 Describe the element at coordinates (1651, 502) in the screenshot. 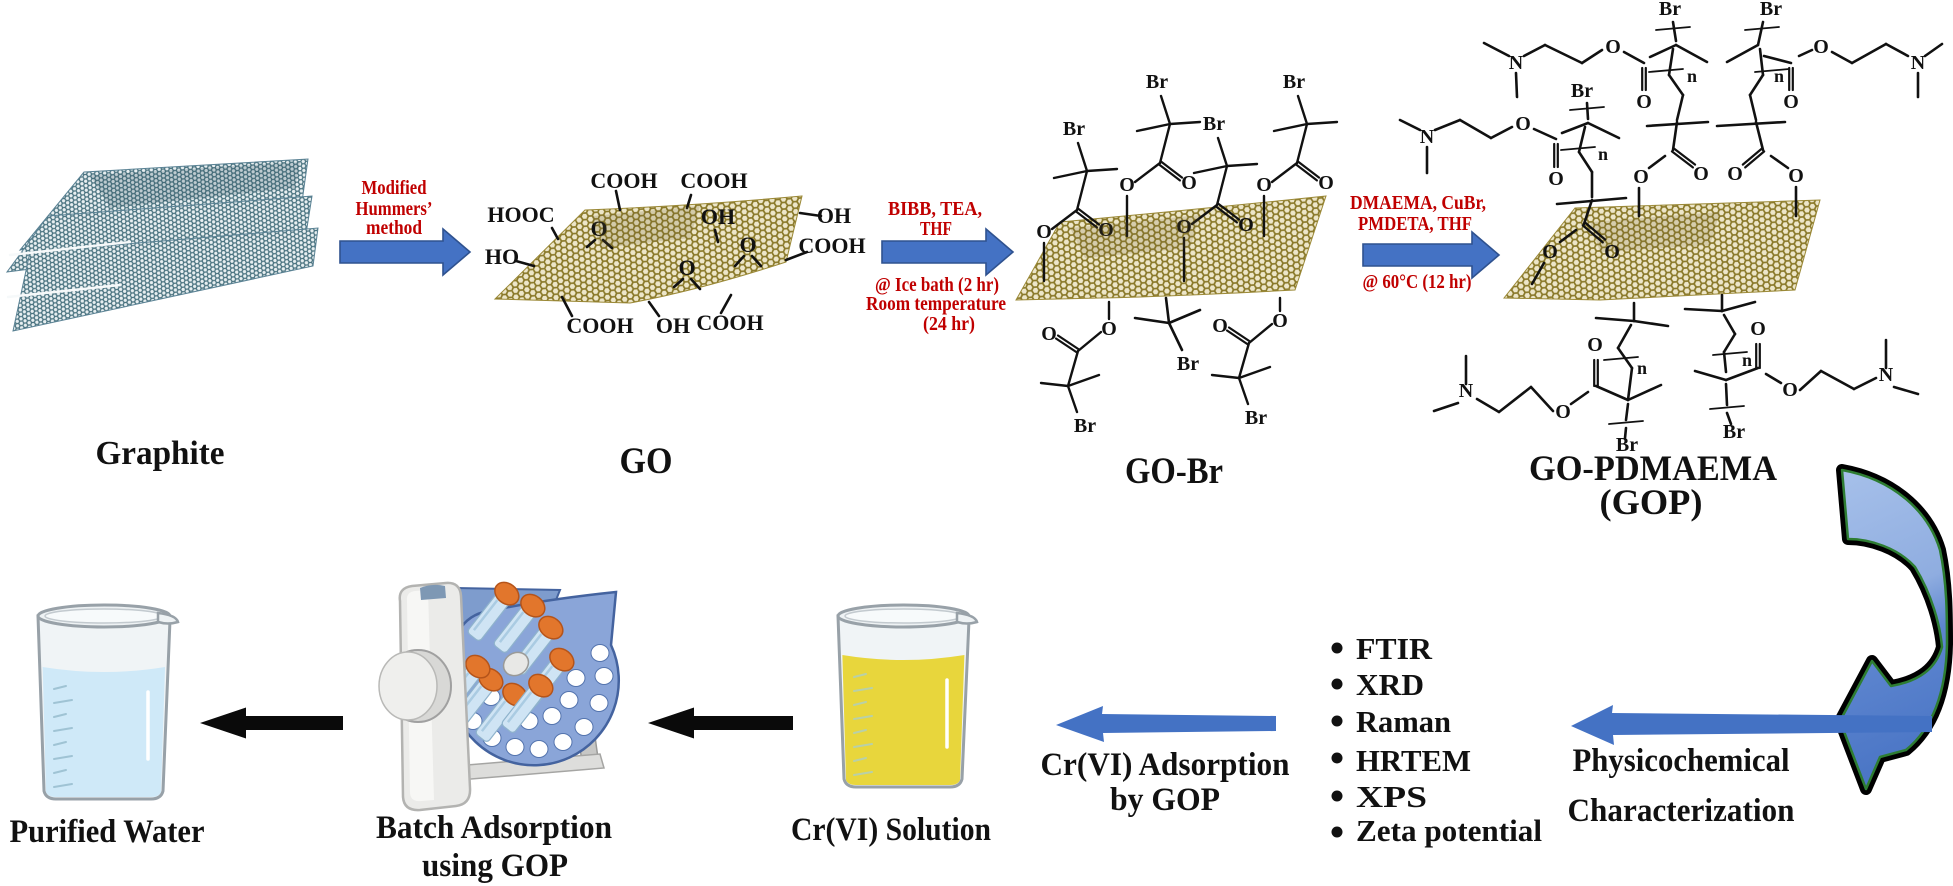

I see `svg-text: (GOP)` at that location.